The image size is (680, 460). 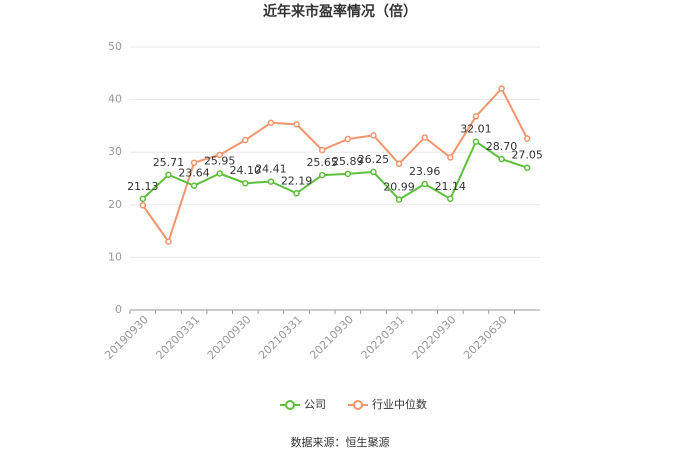 What do you see at coordinates (297, 180) in the screenshot?
I see `data-label: 22.19` at bounding box center [297, 180].